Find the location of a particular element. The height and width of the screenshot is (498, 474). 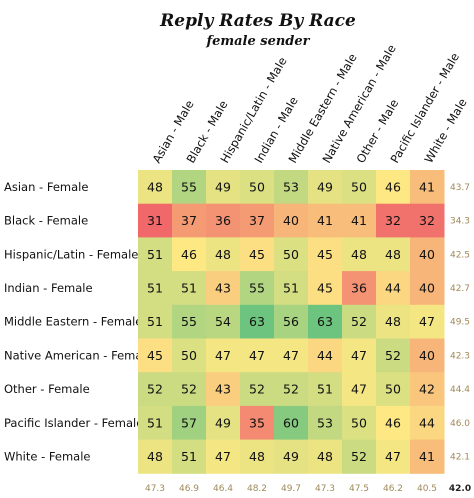

chart-subtitle: female sender is located at coordinates (257, 41).